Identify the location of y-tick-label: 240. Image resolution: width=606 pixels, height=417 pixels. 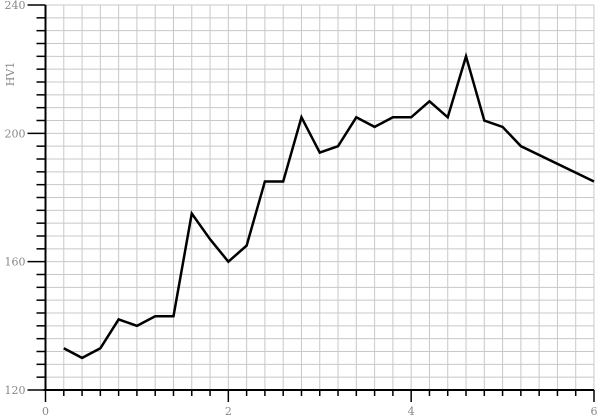
(15, 6).